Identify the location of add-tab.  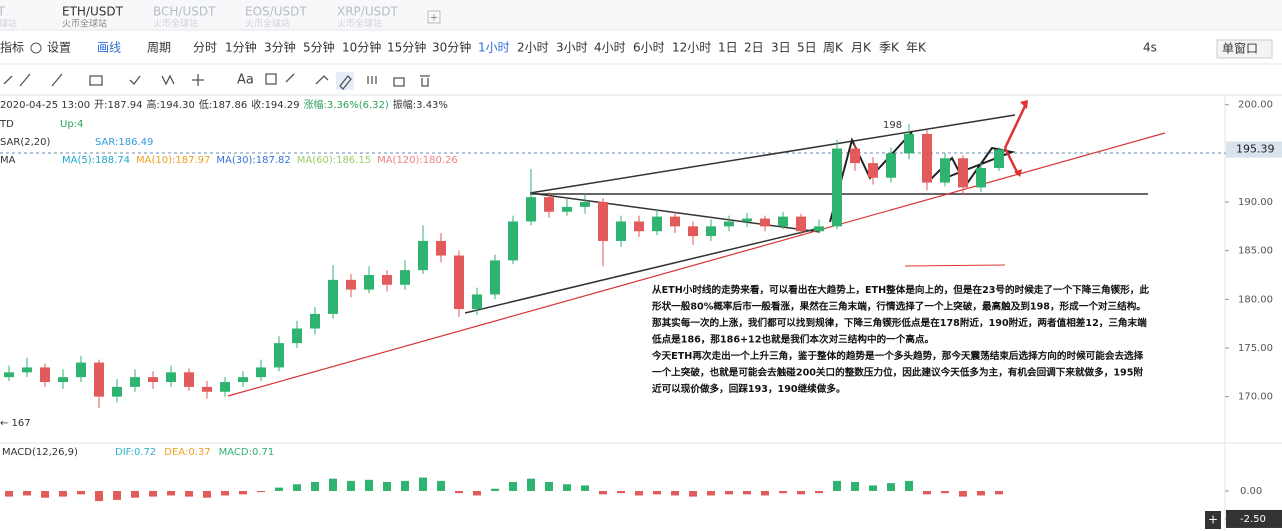
(434, 17).